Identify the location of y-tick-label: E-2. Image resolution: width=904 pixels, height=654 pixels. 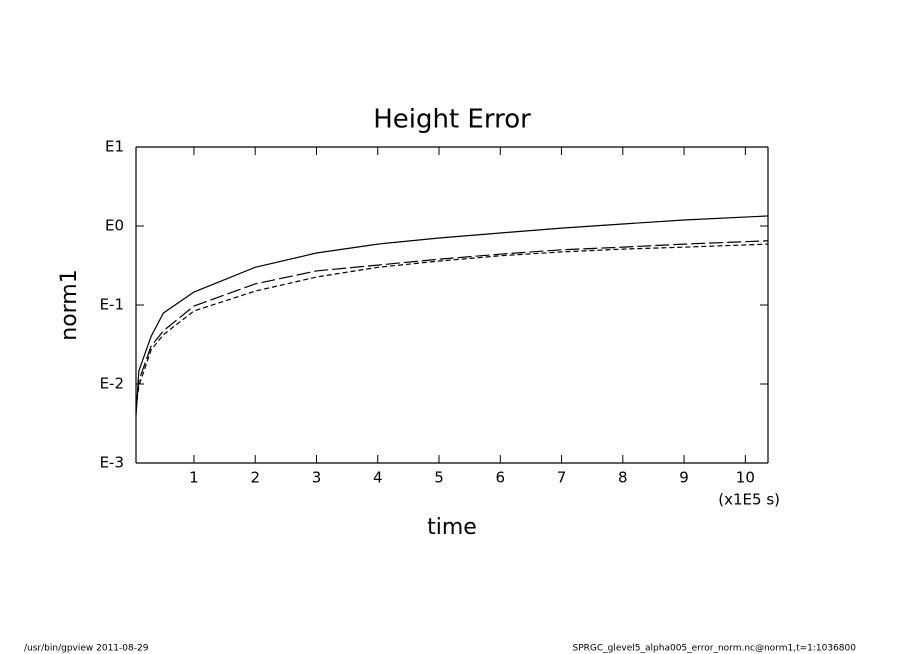
(112, 384).